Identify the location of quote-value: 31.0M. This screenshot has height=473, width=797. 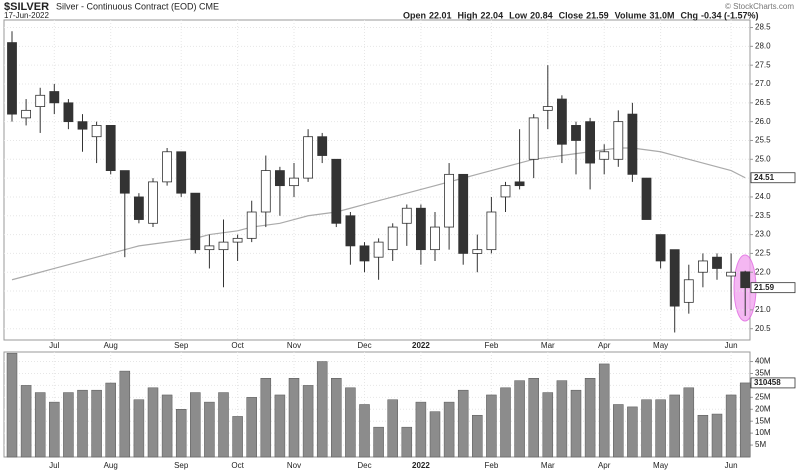
(662, 15).